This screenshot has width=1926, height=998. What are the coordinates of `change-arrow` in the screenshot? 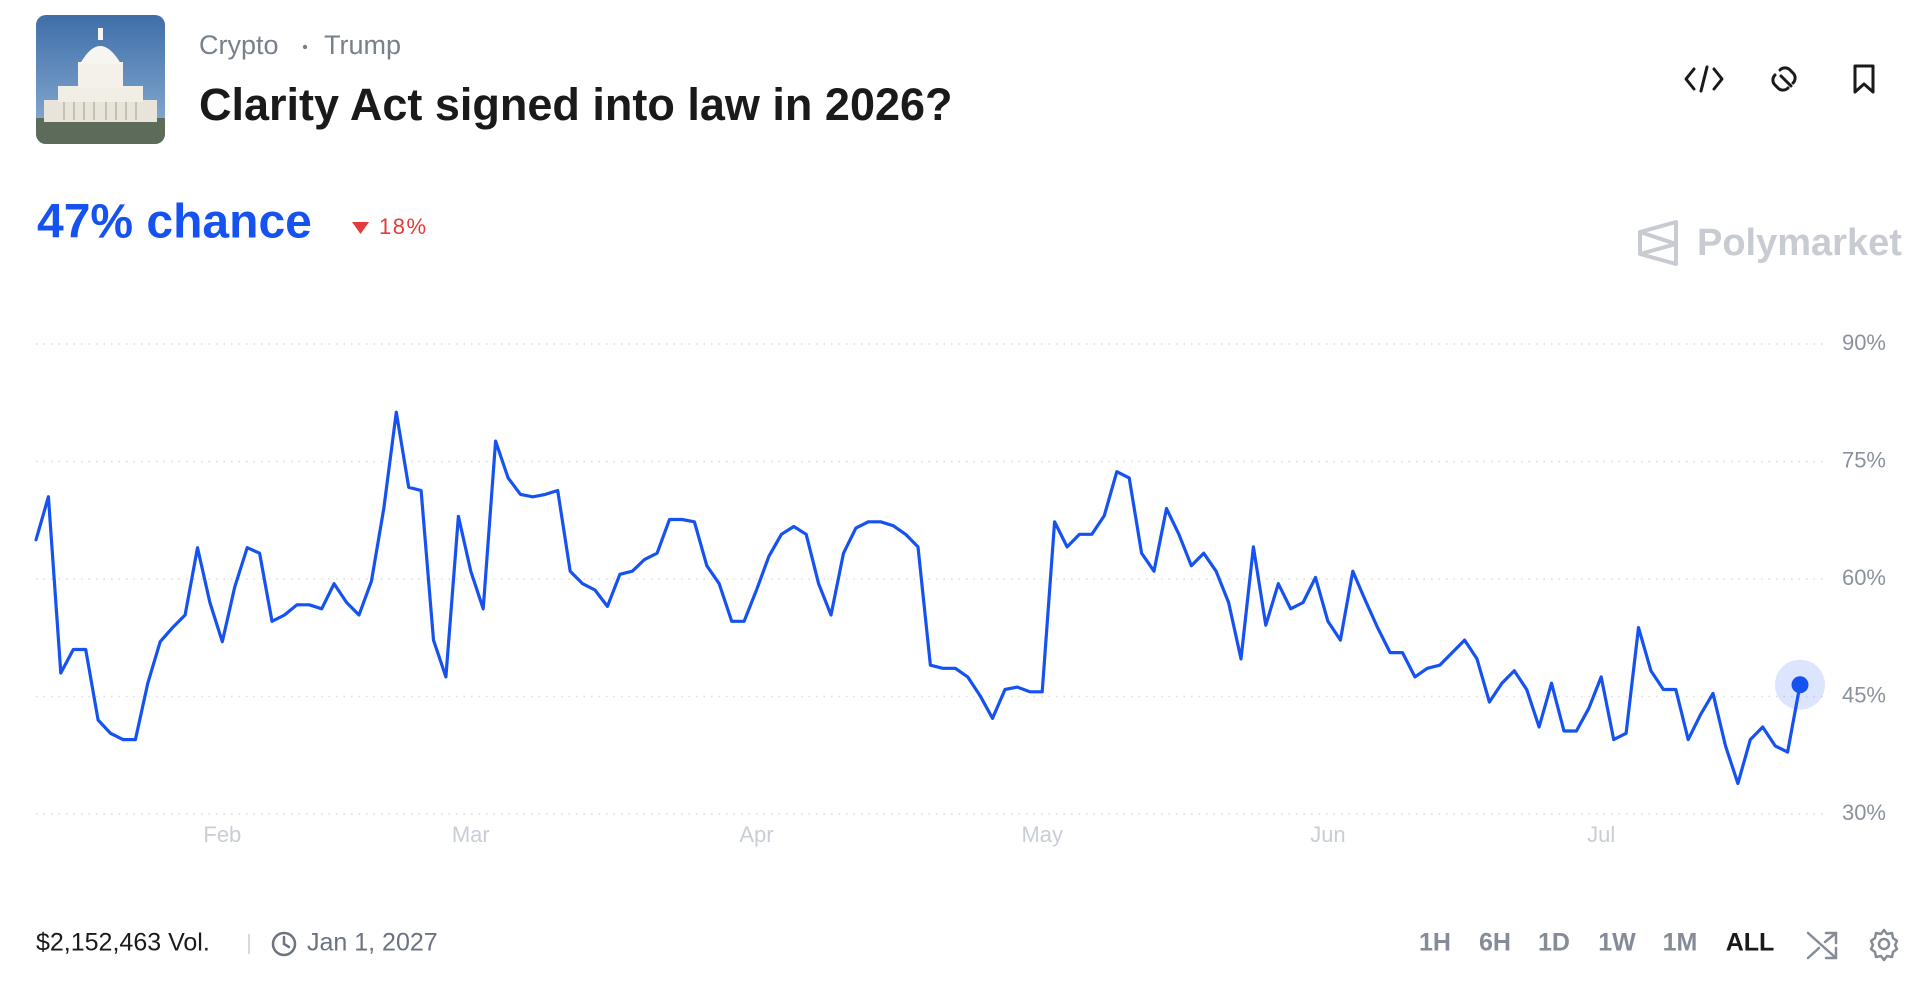 It's located at (360, 228).